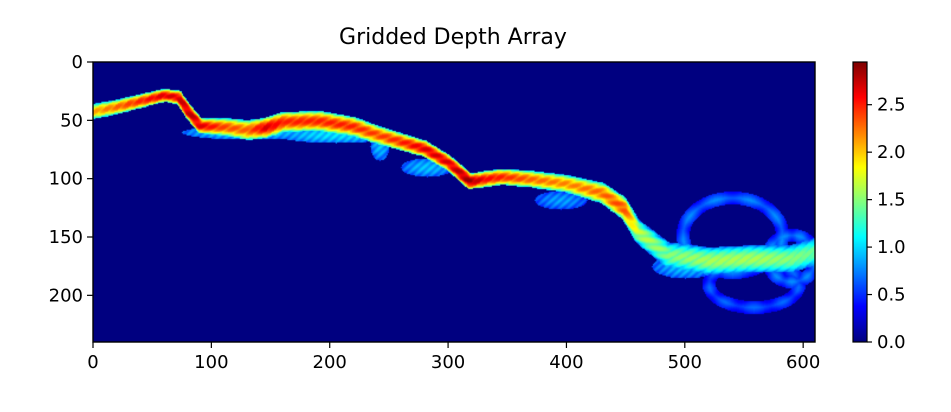 The height and width of the screenshot is (412, 951). Describe the element at coordinates (71, 120) in the screenshot. I see `y-tick-label: 50` at that location.